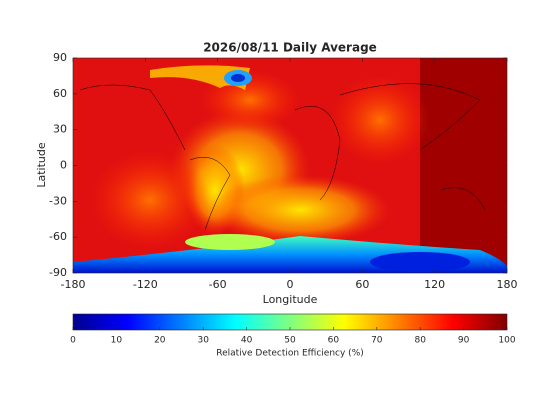 The width and height of the screenshot is (560, 420). I want to click on colorbar-tick-label: 40, so click(247, 341).